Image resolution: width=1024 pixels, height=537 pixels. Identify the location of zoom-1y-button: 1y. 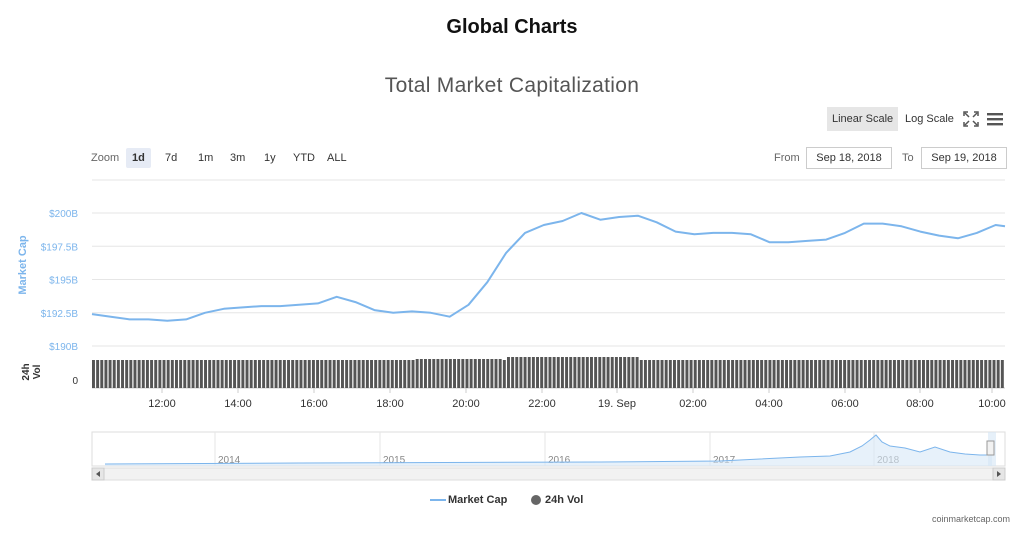
(270, 158).